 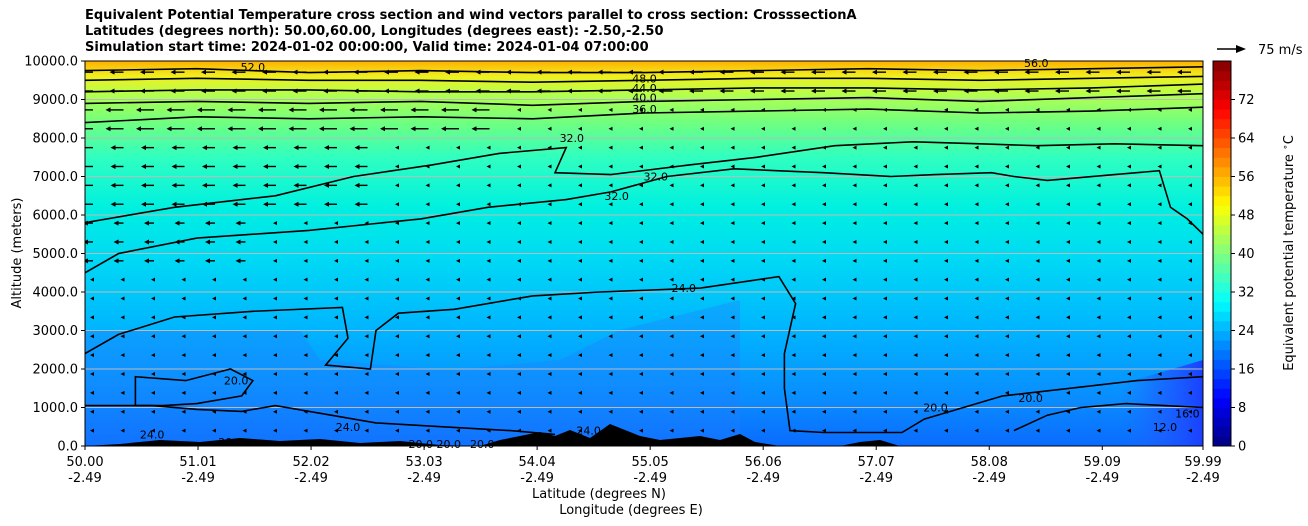 What do you see at coordinates (423, 462) in the screenshot?
I see `x-tick-label-lat: 53.03` at bounding box center [423, 462].